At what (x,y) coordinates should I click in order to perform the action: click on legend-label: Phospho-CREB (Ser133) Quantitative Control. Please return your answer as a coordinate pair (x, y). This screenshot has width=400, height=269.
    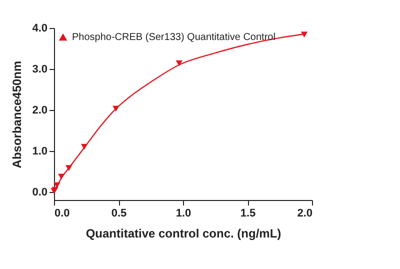
    Looking at the image, I should click on (174, 37).